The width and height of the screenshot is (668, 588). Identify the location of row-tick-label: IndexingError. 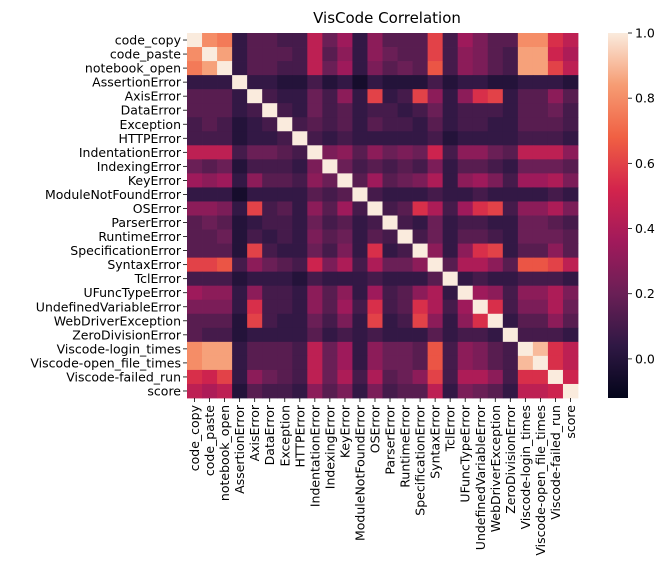
(139, 166).